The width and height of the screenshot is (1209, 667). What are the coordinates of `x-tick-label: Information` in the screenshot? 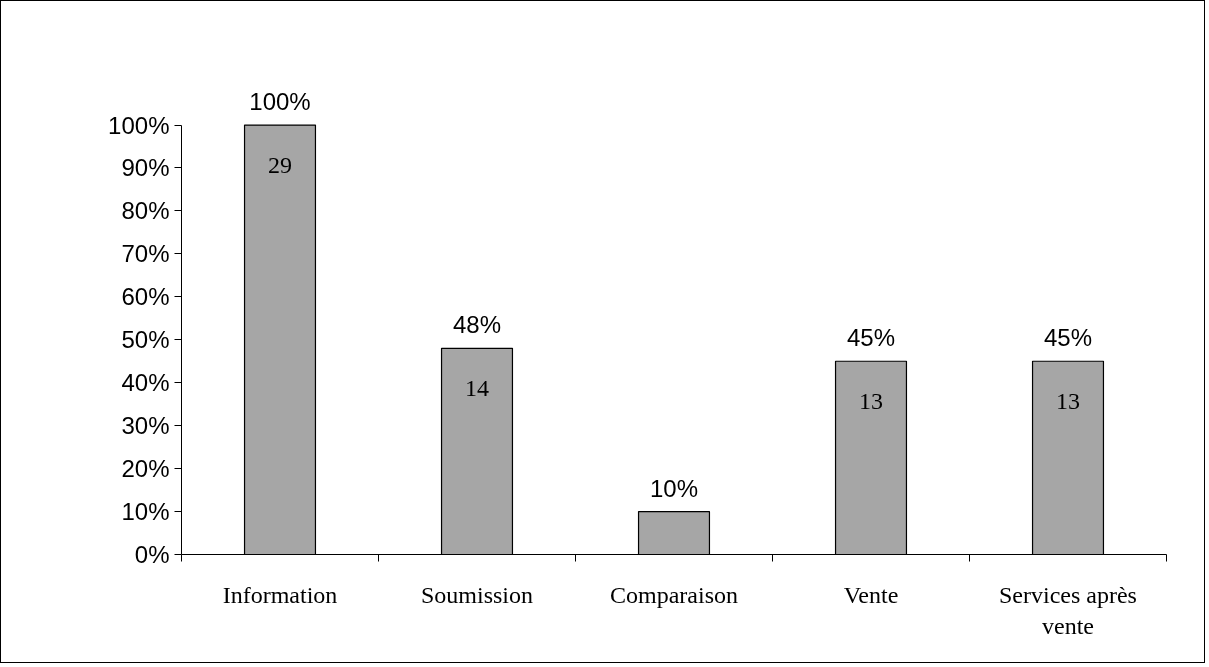 It's located at (280, 594).